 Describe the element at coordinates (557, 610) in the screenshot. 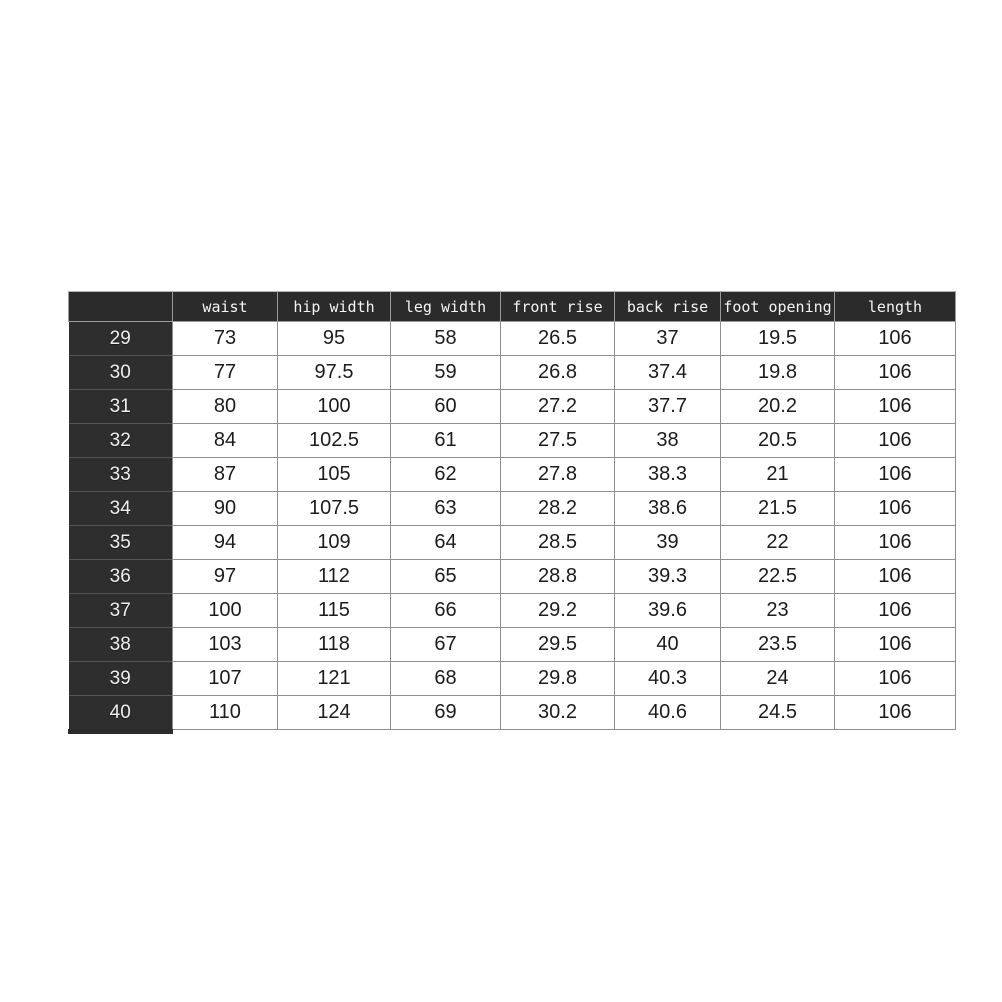

I see `table-cell: 29.2` at that location.